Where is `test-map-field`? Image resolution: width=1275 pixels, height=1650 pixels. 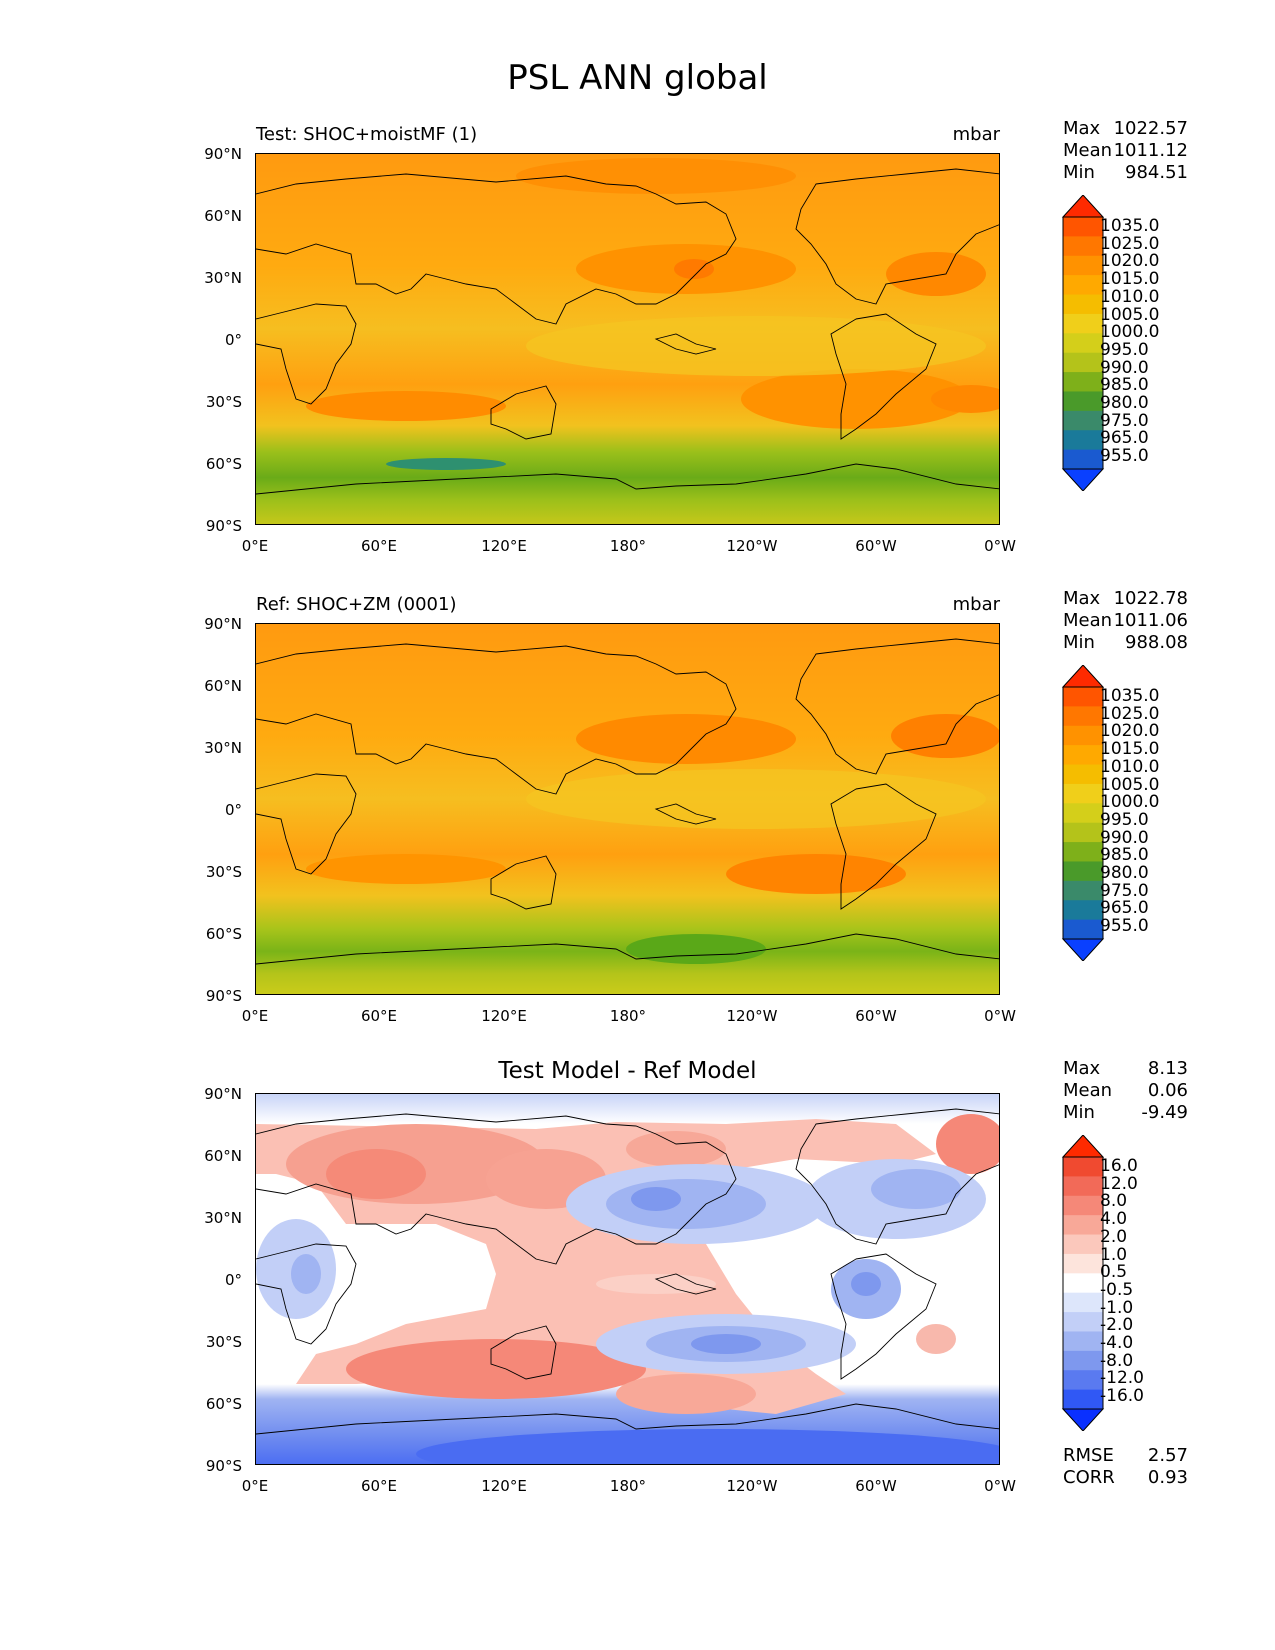 test-map-field is located at coordinates (627, 339).